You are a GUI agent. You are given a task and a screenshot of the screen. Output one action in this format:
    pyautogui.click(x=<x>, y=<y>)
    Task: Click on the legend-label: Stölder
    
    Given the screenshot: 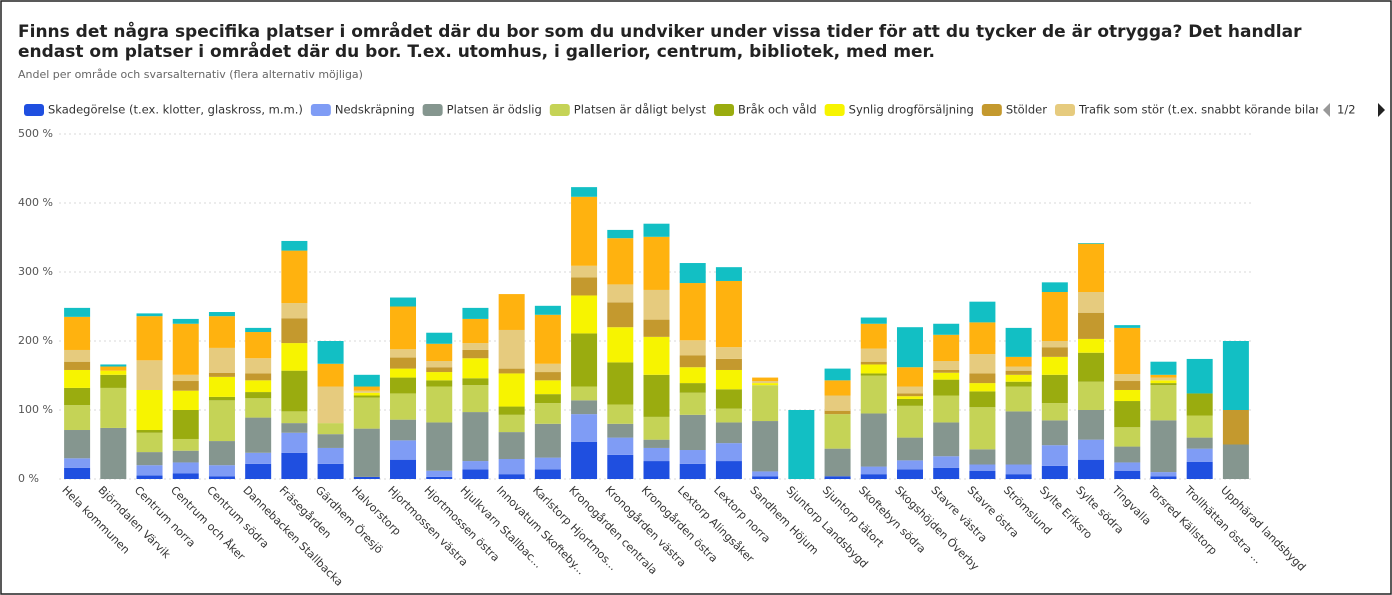 What is the action you would take?
    pyautogui.click(x=1026, y=110)
    